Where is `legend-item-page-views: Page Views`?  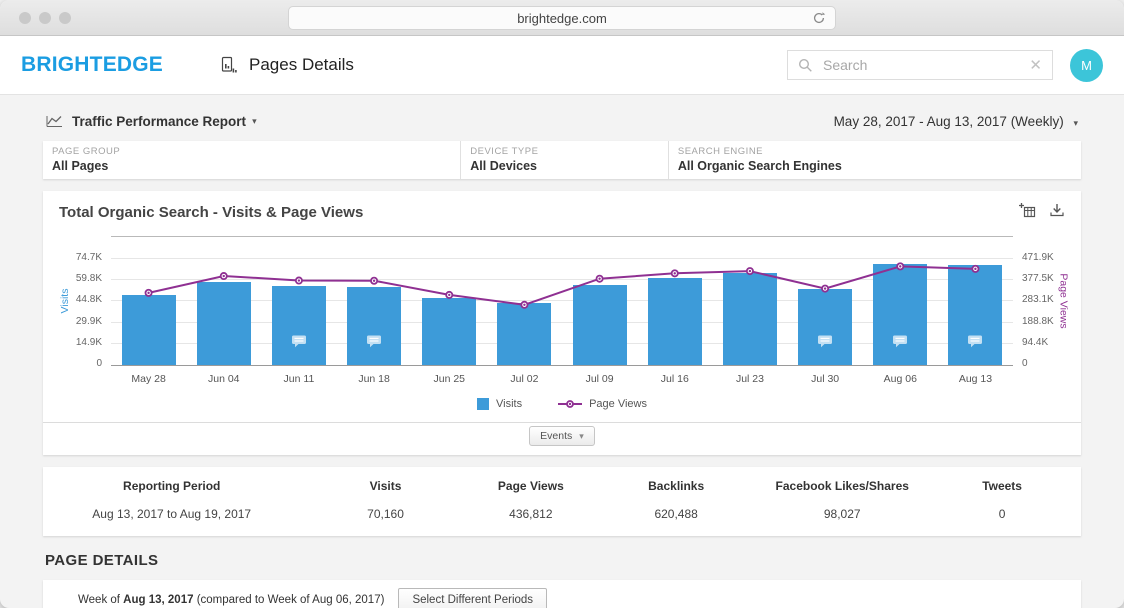
legend-item-page-views: Page Views is located at coordinates (602, 404).